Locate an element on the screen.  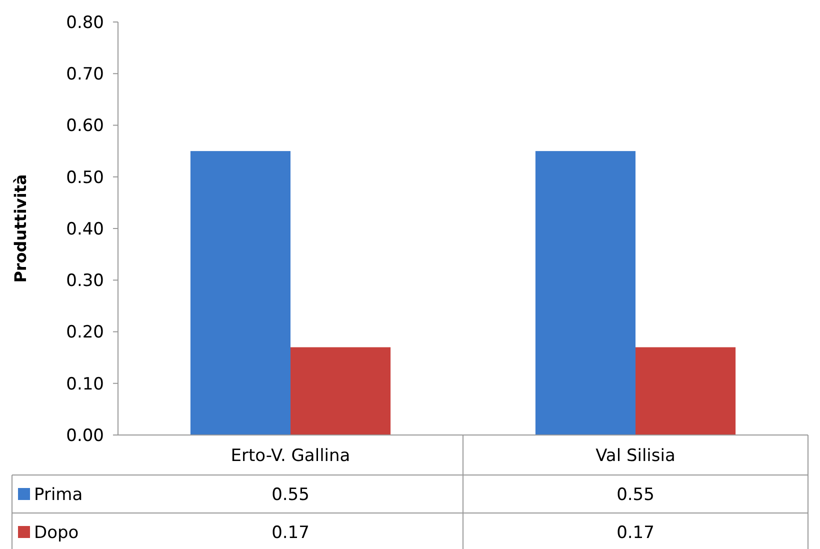
y-tick-label: 0.40 is located at coordinates (85, 229).